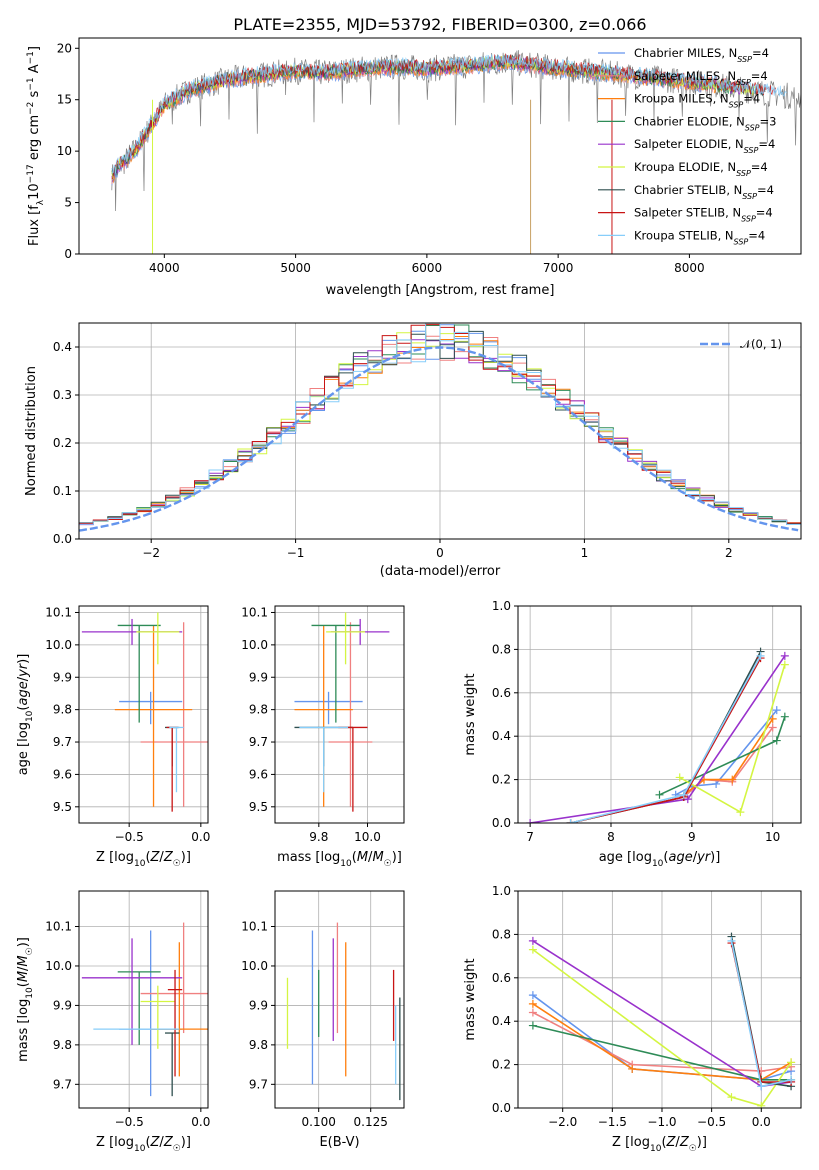 The width and height of the screenshot is (819, 1170). What do you see at coordinates (701, 78) in the screenshot?
I see `legend-label: Salpeter MILES, NSSP=4` at bounding box center [701, 78].